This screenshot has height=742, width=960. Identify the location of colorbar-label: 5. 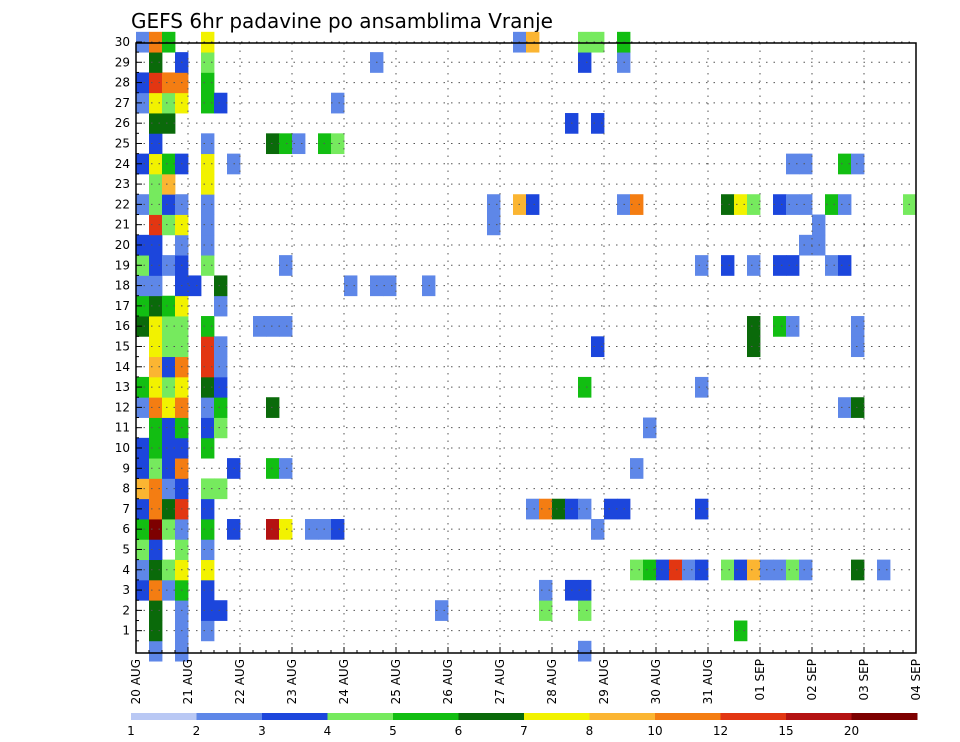
(393, 731).